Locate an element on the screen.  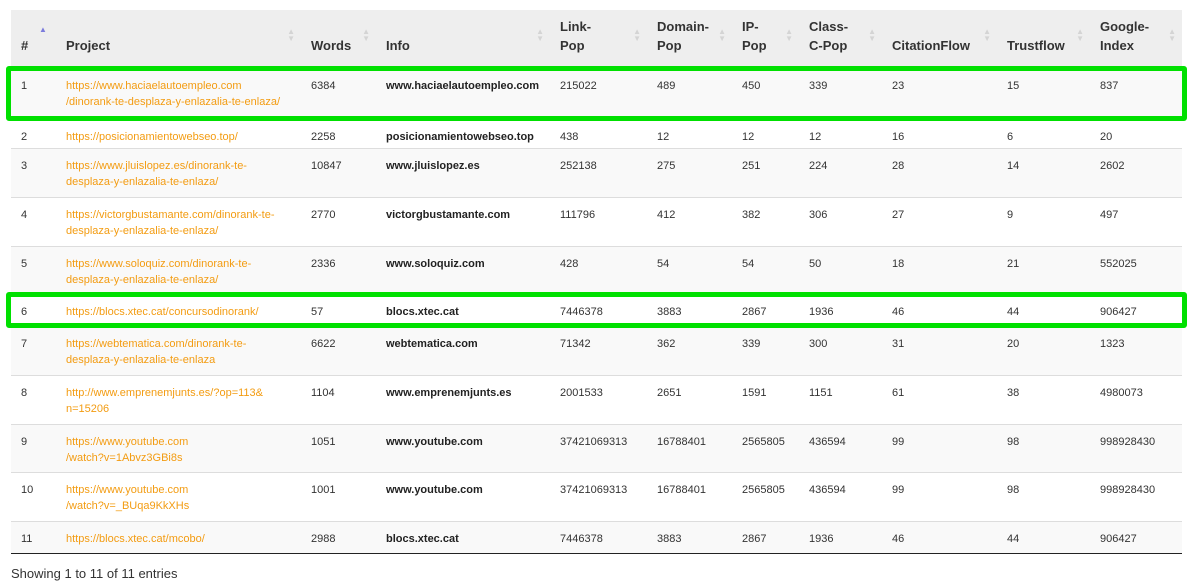
cell-google-index: 906427 is located at coordinates (1136, 310).